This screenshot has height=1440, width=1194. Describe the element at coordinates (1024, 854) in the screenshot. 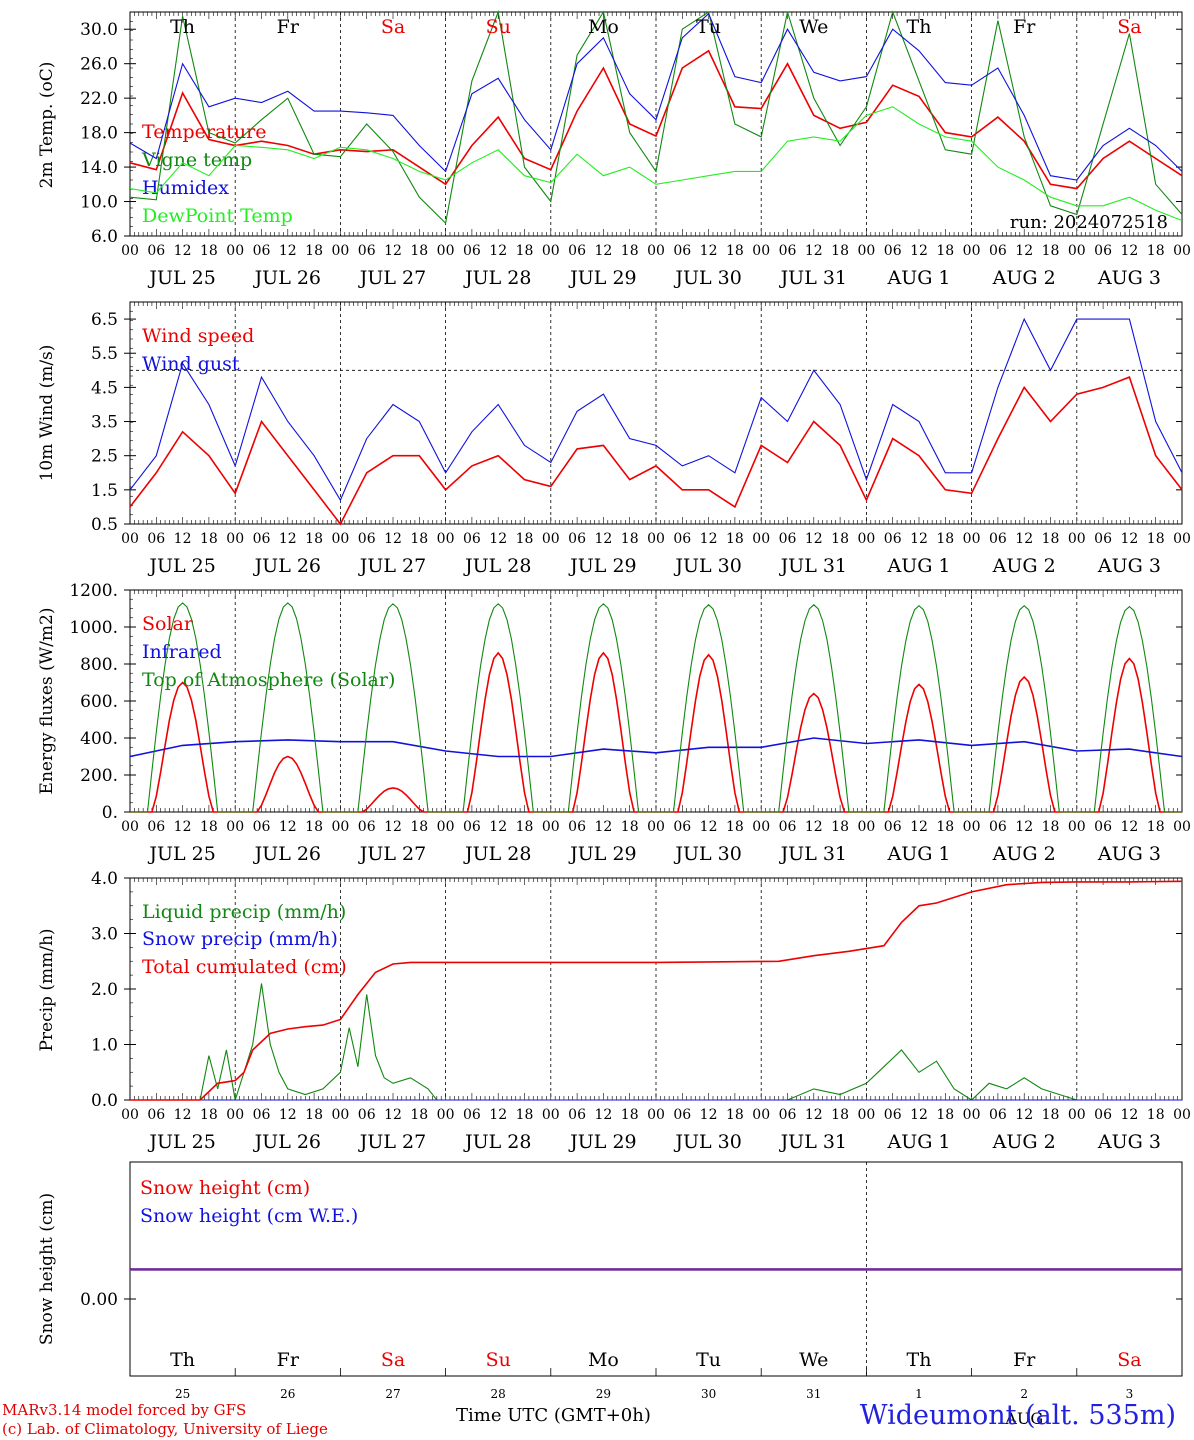

I see `x-date-label: AUG 2` at that location.